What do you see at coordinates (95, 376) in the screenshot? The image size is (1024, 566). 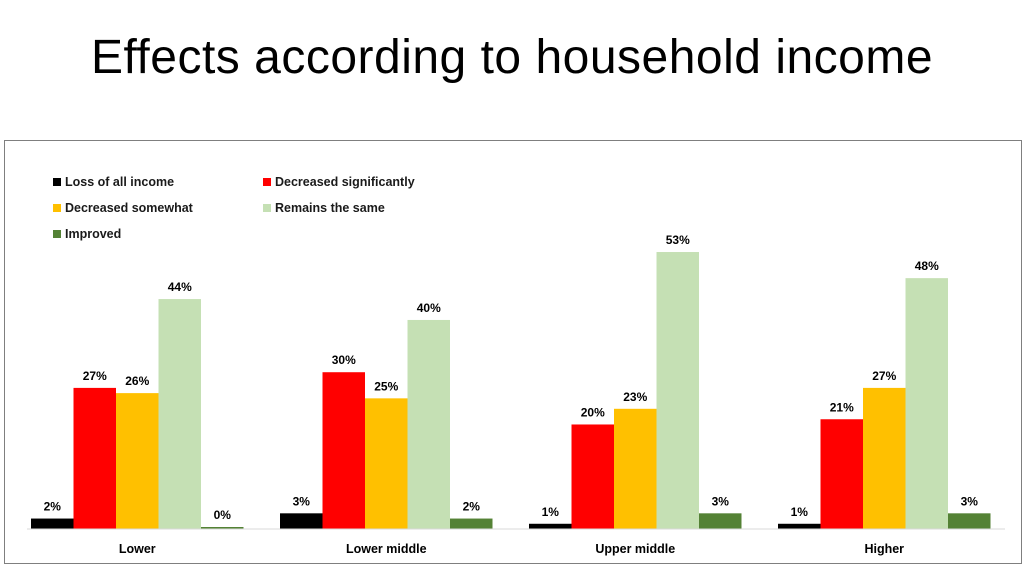 I see `value-label-lower-decreased-significantly: 27%` at bounding box center [95, 376].